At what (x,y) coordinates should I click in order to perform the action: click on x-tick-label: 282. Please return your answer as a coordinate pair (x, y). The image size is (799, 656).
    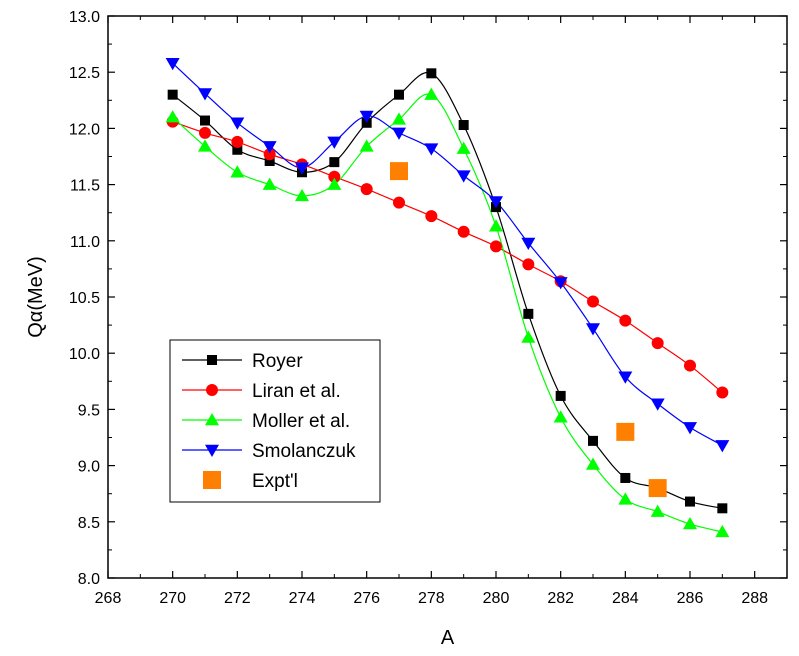
    Looking at the image, I should click on (560, 598).